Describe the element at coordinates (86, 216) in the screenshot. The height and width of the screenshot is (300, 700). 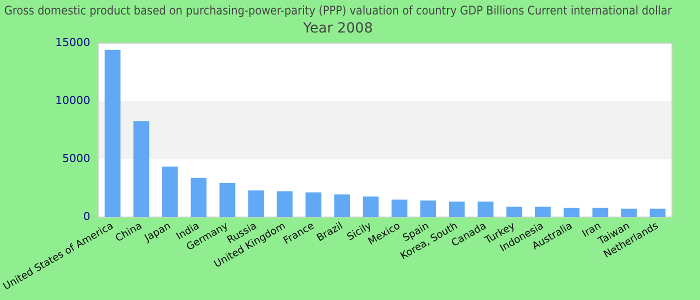
I see `y-tick-label: 0` at that location.